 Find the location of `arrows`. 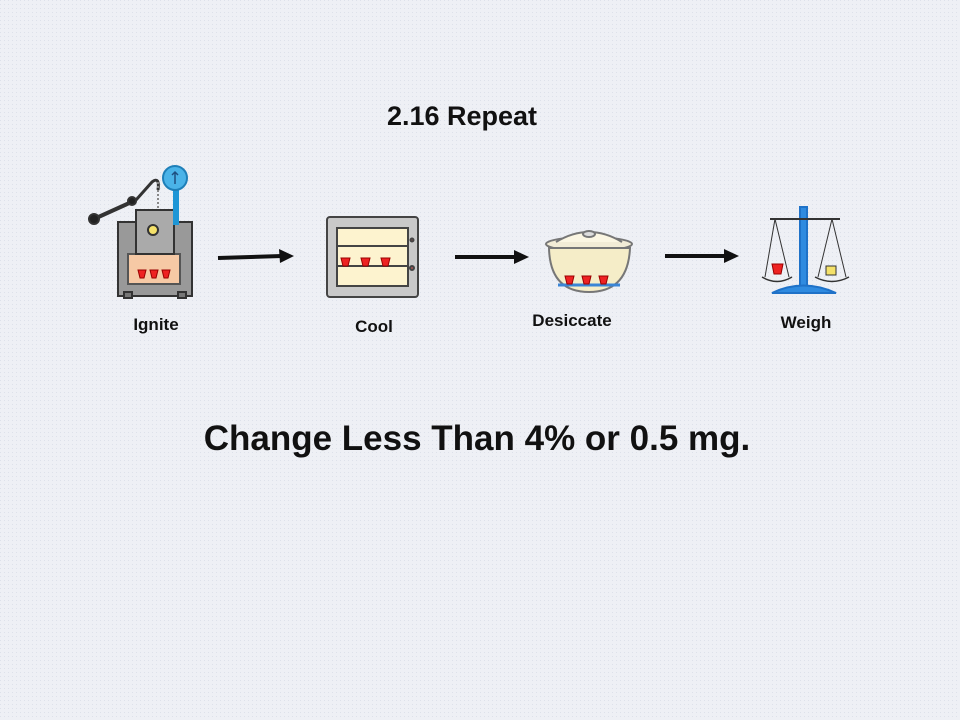

arrows is located at coordinates (478, 256).